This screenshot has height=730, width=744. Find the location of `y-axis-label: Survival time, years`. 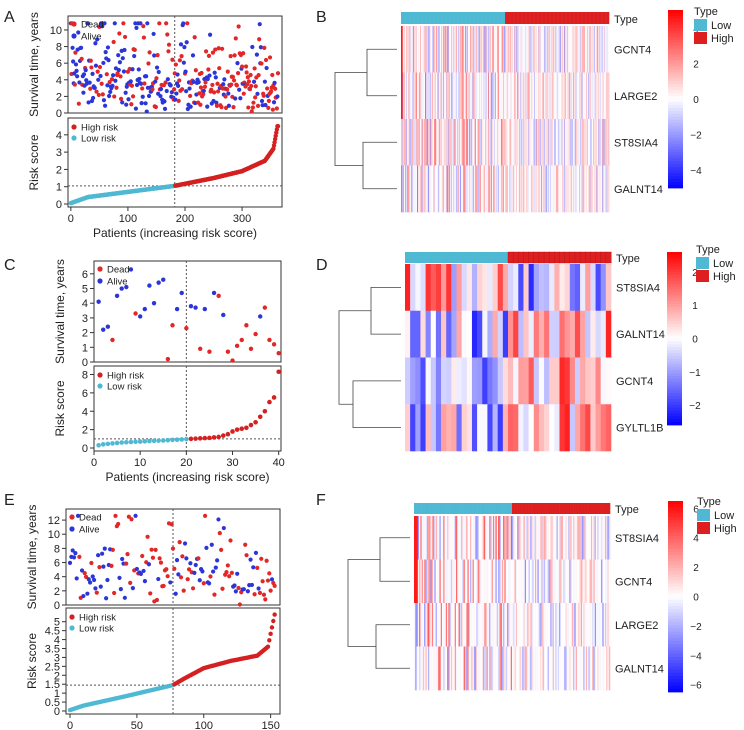

y-axis-label: Survival time, years is located at coordinates (32, 557).